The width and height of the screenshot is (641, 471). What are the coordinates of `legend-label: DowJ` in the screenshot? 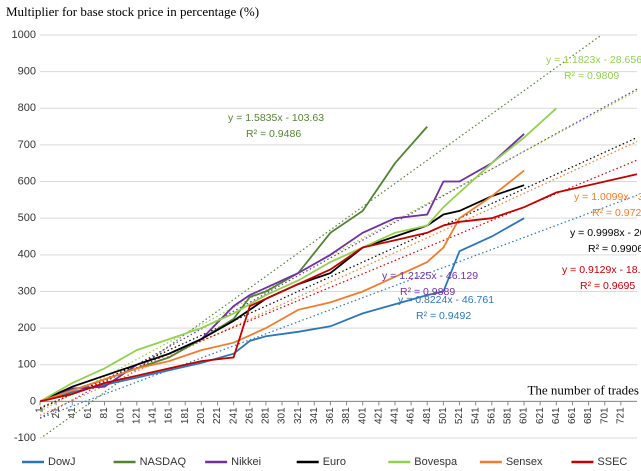 It's located at (62, 462).